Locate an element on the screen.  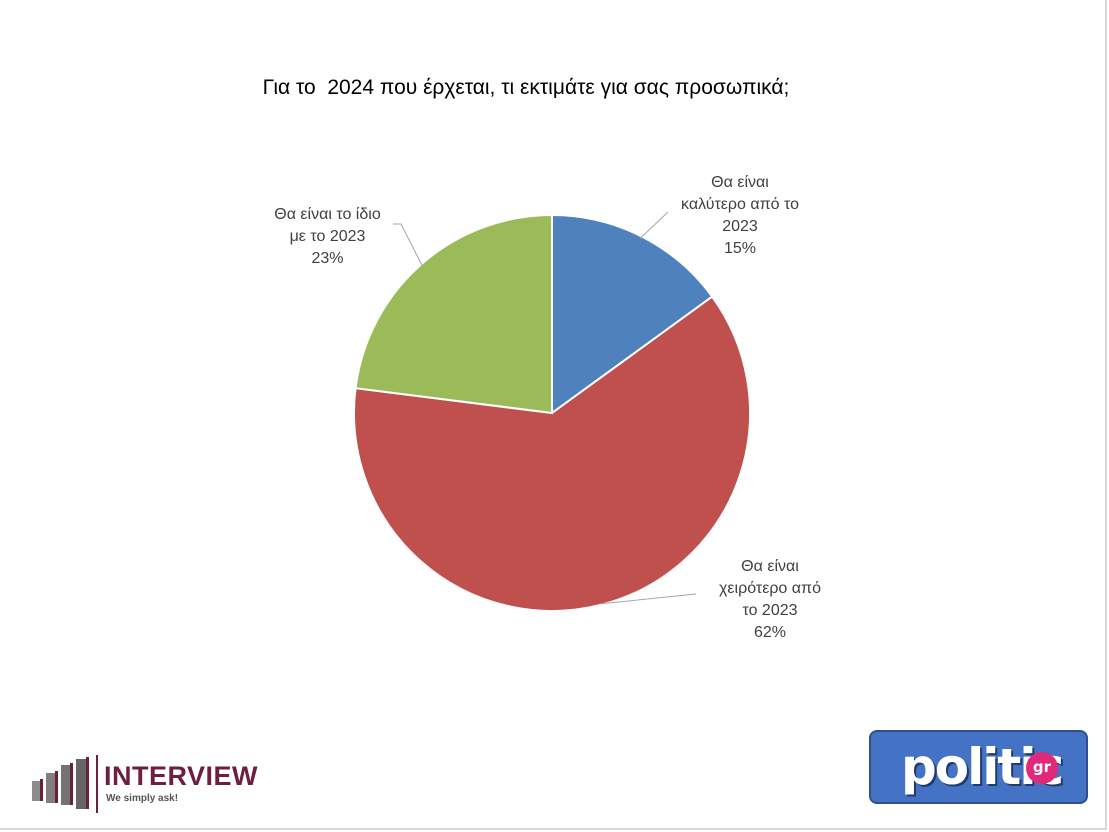
slice-label-same: Θα είναι το ίδιο με το 2023 23% is located at coordinates (327, 236).